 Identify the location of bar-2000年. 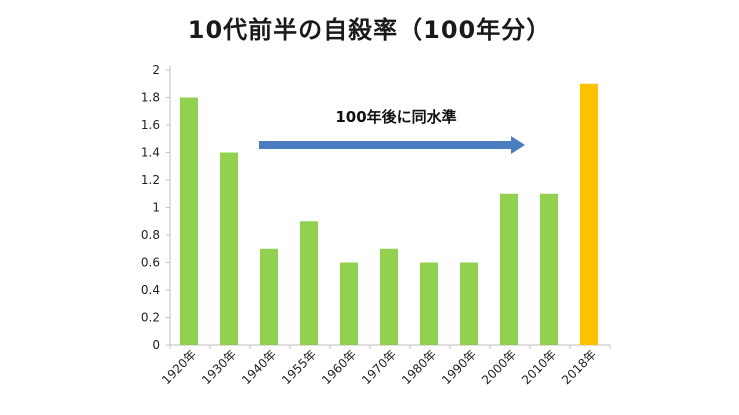
(509, 269).